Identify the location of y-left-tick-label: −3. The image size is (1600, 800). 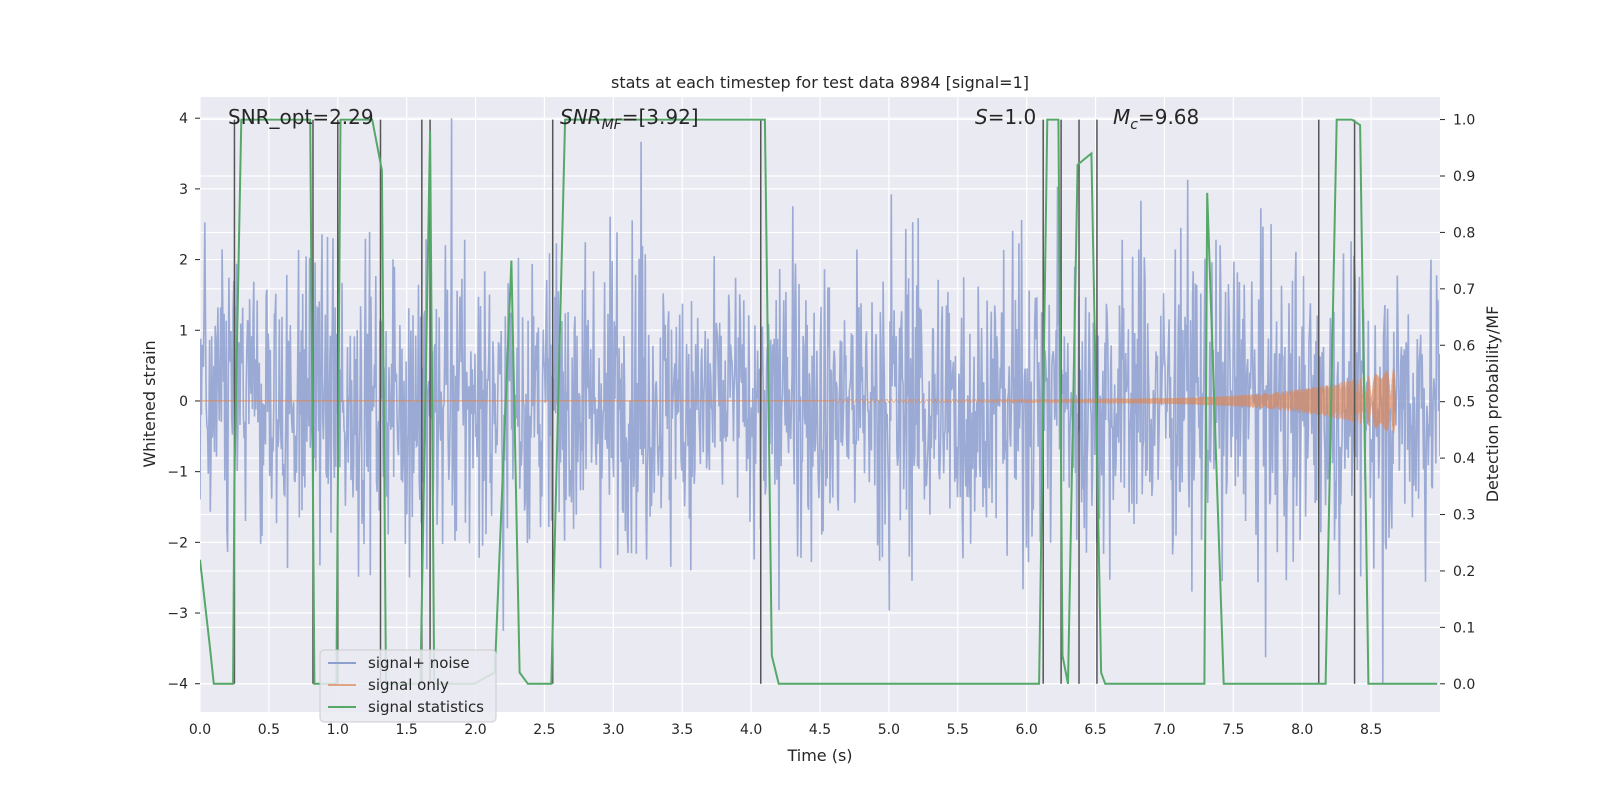
(177, 614).